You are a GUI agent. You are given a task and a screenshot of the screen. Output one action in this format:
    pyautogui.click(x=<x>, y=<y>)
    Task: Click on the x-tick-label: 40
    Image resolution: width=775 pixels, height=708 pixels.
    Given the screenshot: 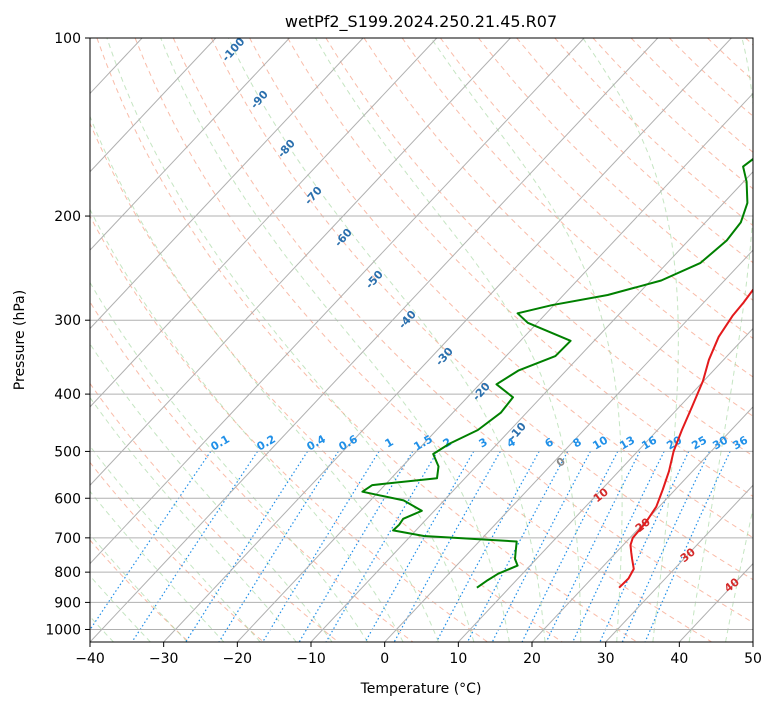 What is the action you would take?
    pyautogui.click(x=679, y=659)
    